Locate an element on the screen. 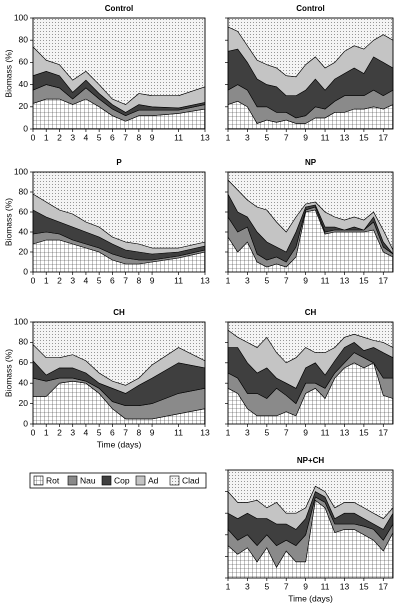 The image size is (400, 608). legend: Rot Nau Cop Ad Clad is located at coordinates (118, 480).